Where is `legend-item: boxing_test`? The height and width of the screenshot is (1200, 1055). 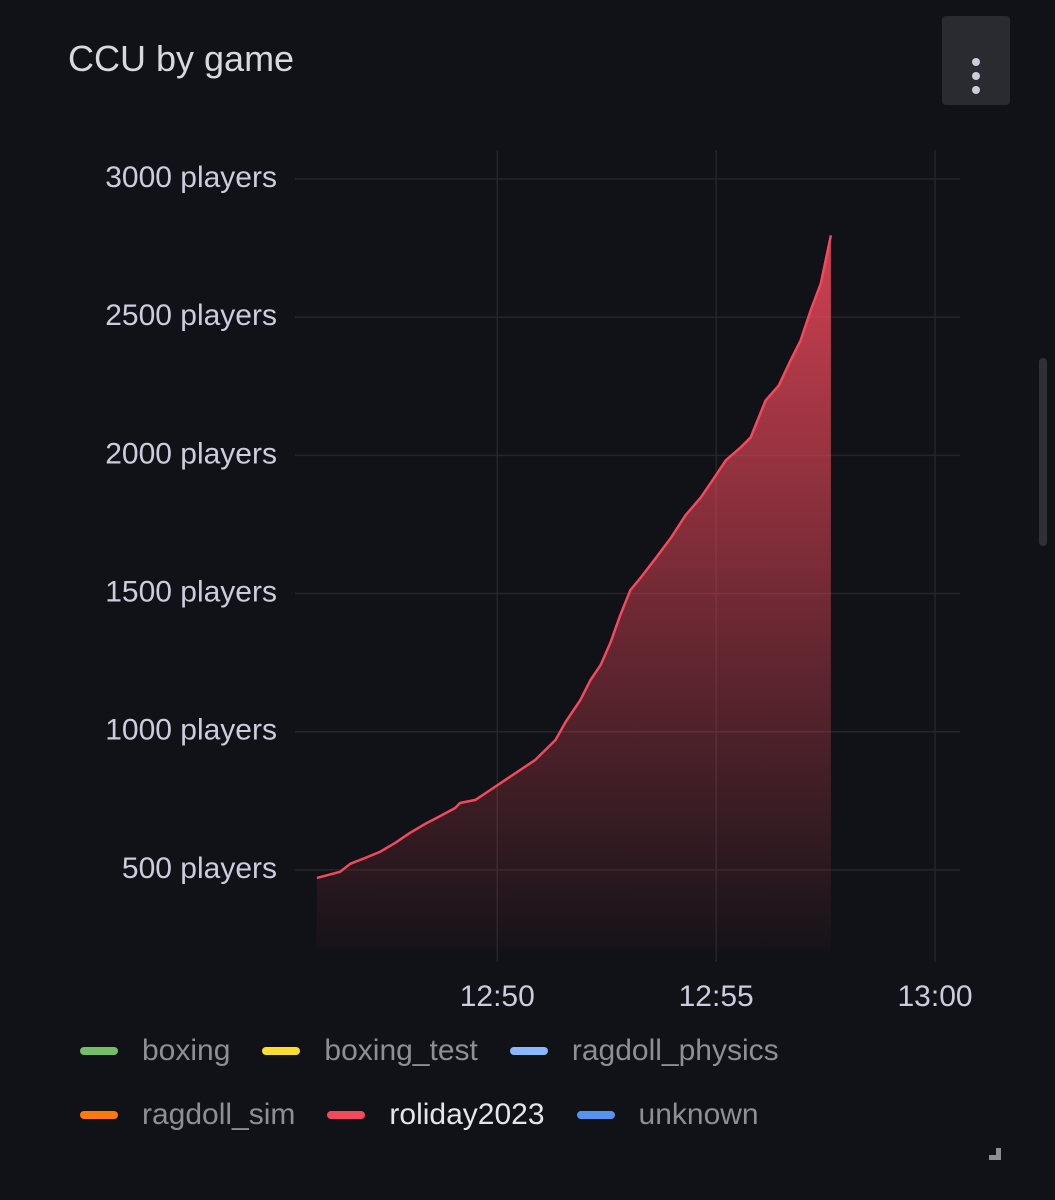 legend-item: boxing_test is located at coordinates (370, 1051).